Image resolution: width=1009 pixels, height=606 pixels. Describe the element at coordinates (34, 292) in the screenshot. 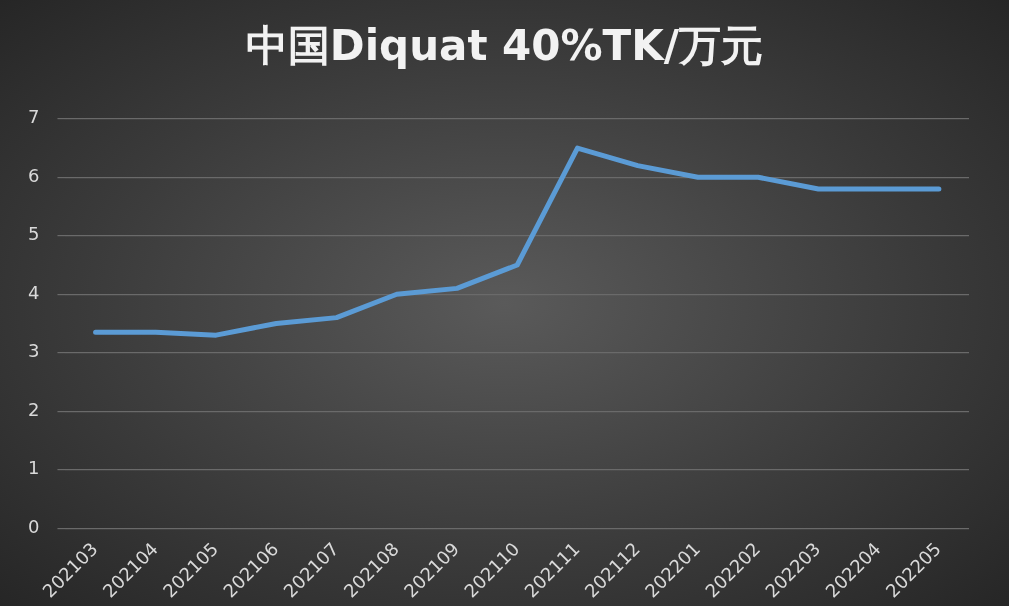

I see `y-tick-label: 4` at that location.